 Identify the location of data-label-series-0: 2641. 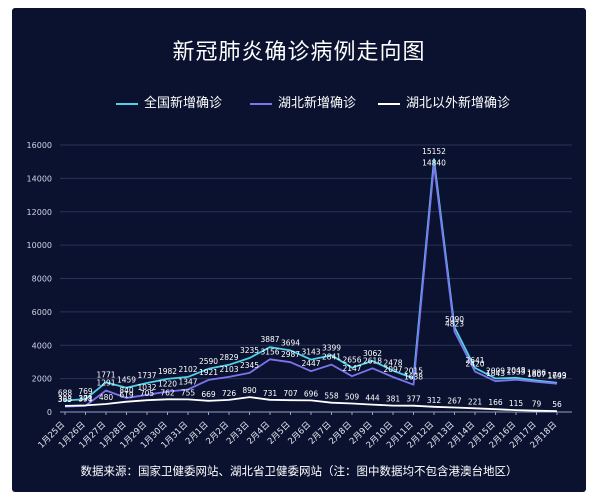
(474, 360).